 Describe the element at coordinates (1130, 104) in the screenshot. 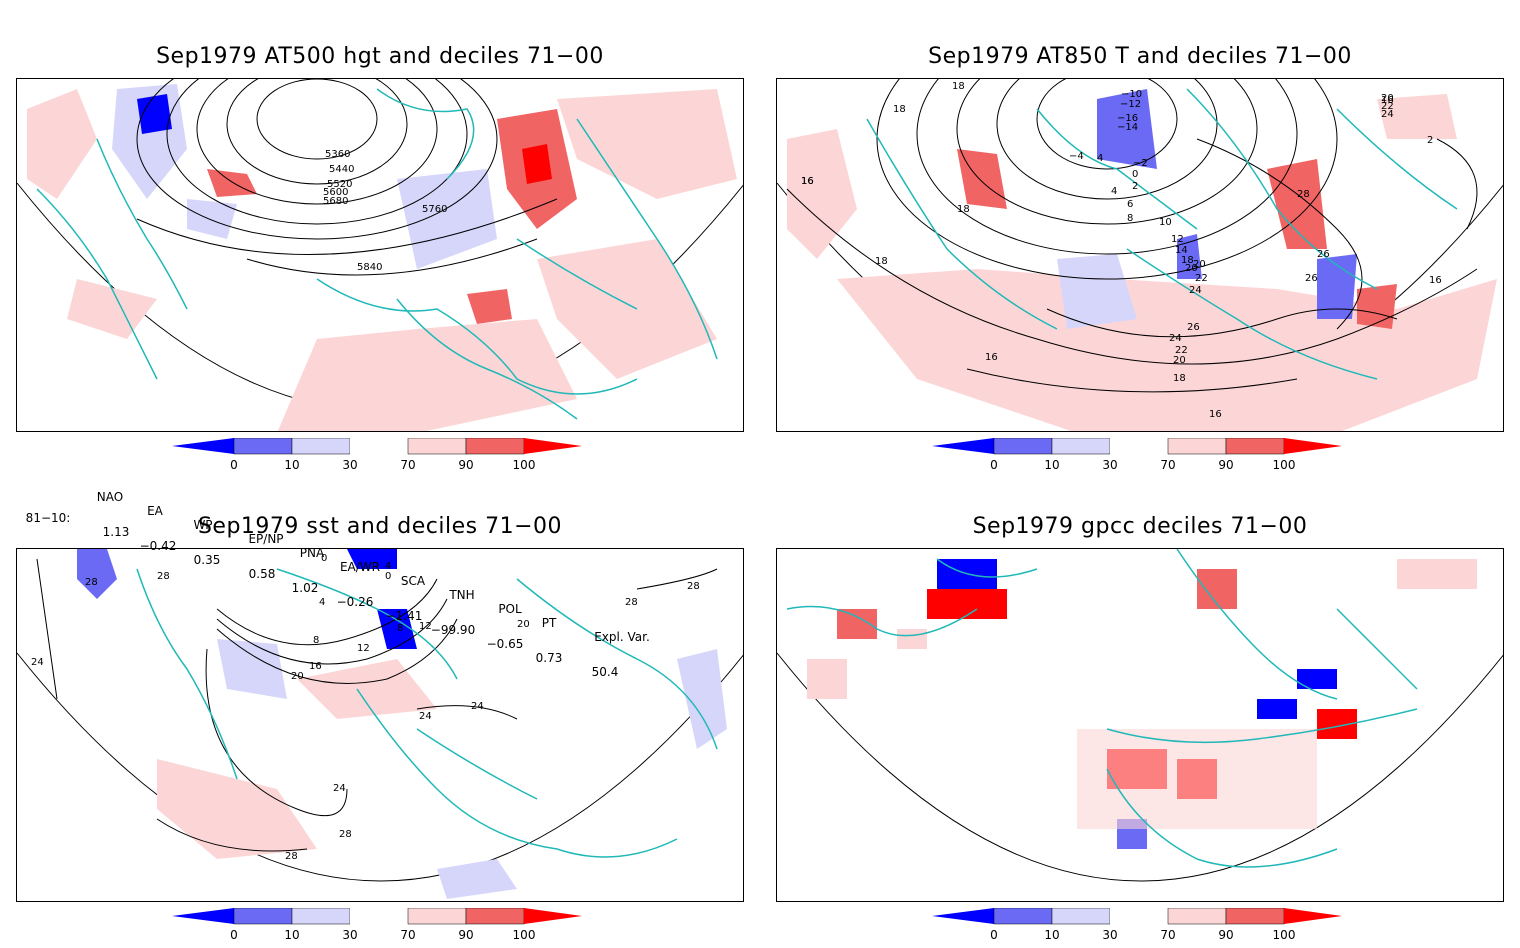

I see `contour-label: −12` at that location.